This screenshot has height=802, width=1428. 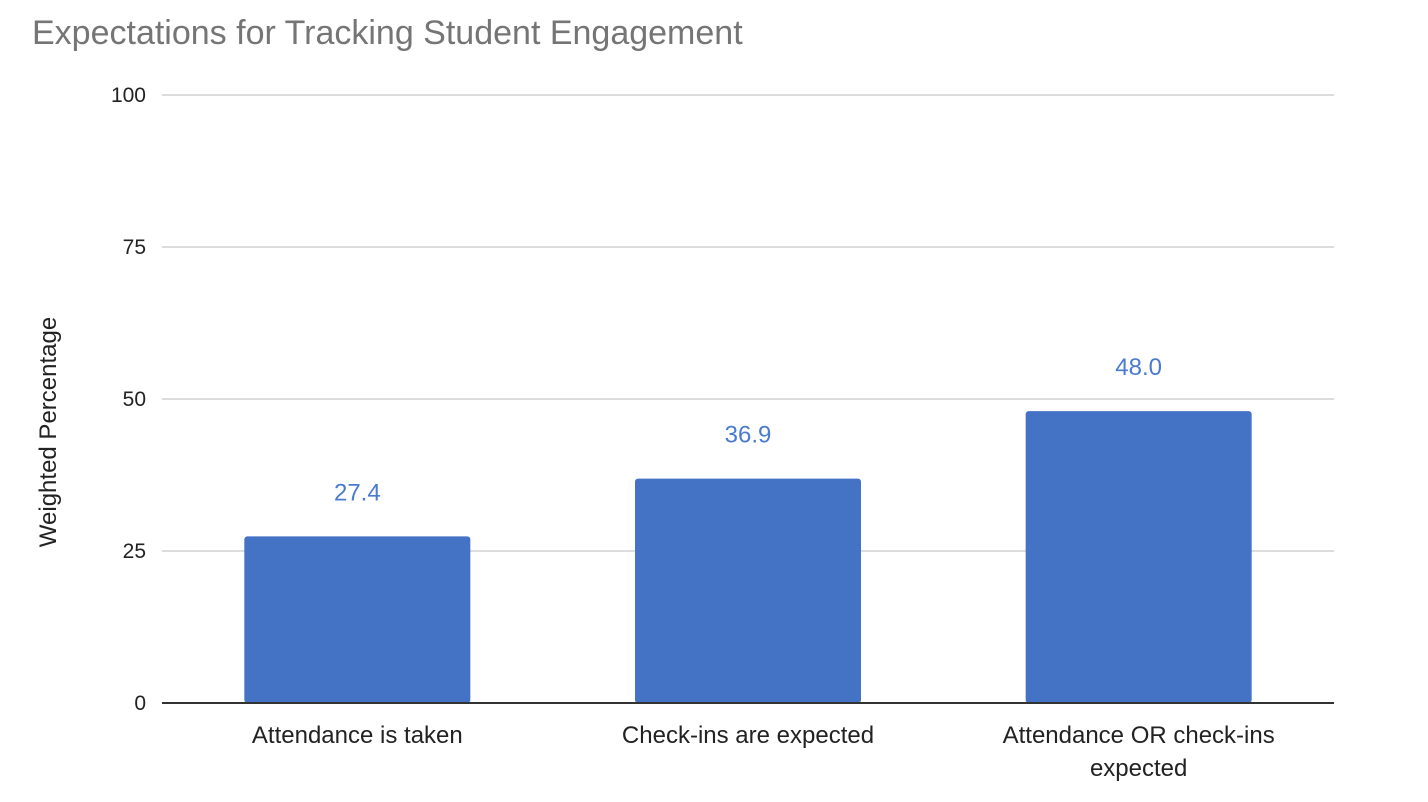 What do you see at coordinates (134, 399) in the screenshot?
I see `y-tick-label: 50` at bounding box center [134, 399].